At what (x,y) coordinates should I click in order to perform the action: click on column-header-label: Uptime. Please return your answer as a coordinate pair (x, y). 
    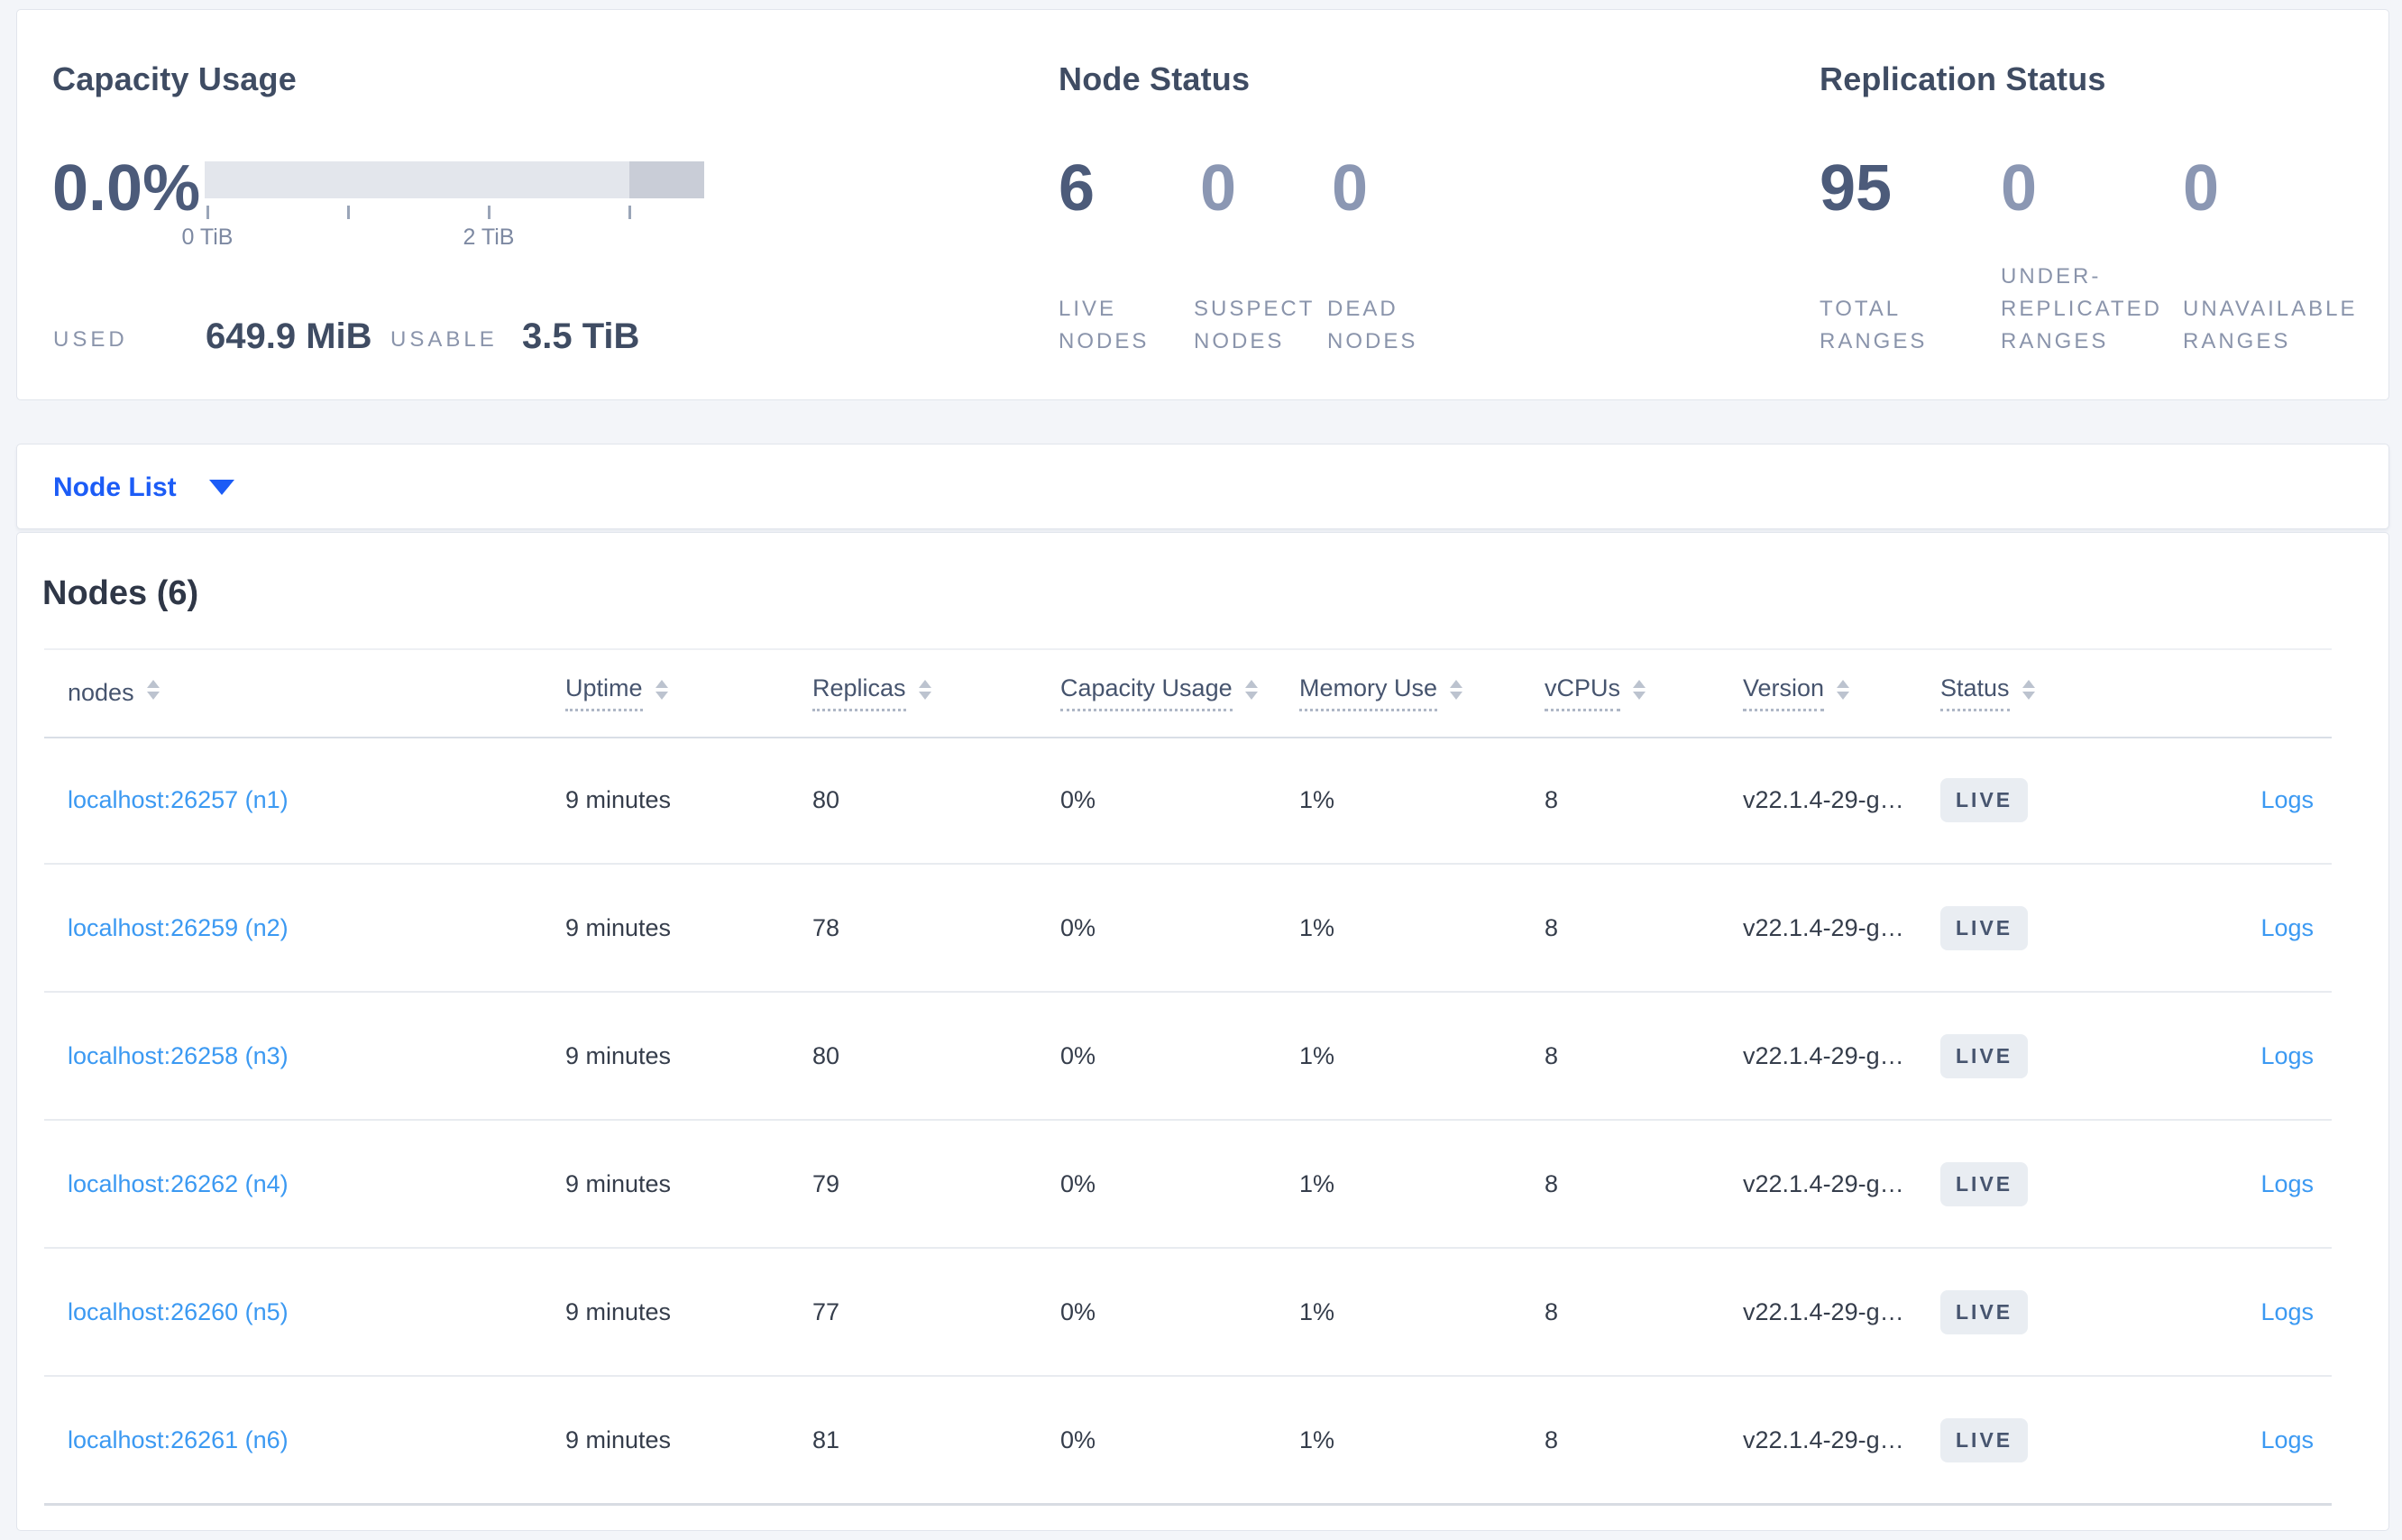
    Looking at the image, I should click on (604, 693).